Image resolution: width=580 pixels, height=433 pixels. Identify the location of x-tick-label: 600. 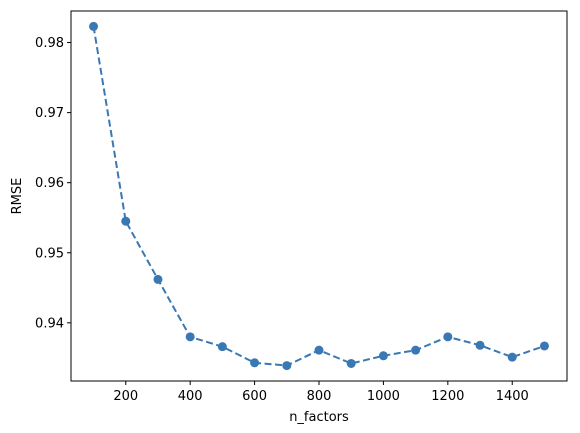
(254, 396).